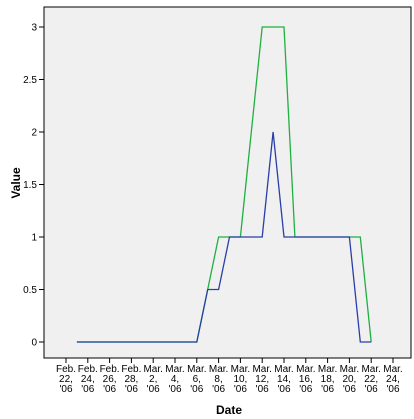 The width and height of the screenshot is (414, 419). Describe the element at coordinates (131, 379) in the screenshot. I see `x-tick-label: Feb. 28, '06` at that location.